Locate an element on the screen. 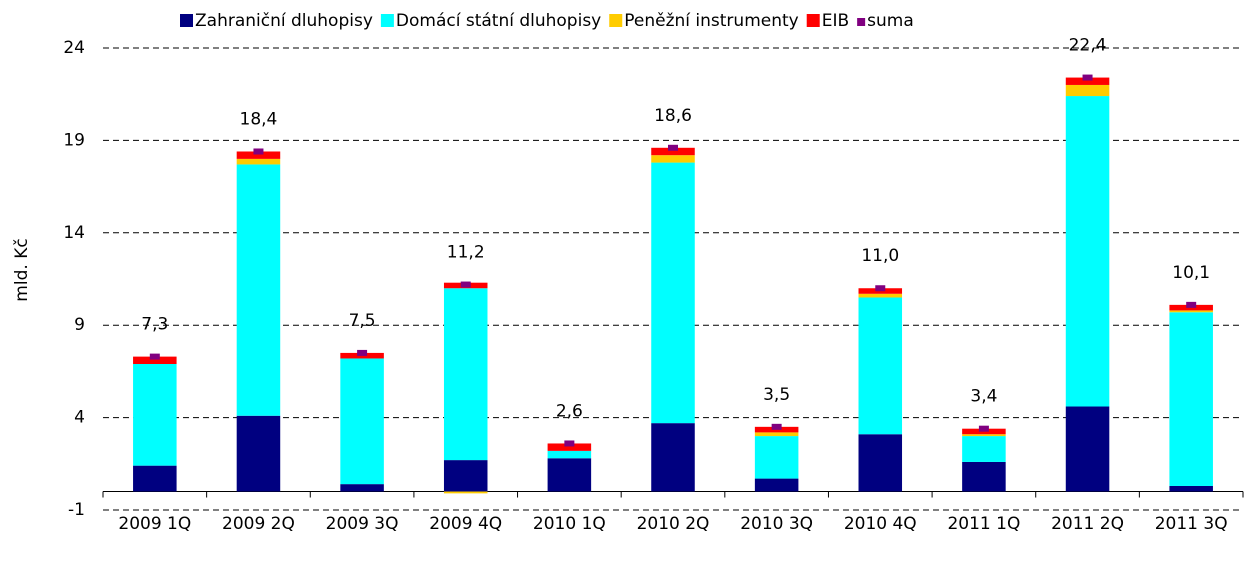 This screenshot has height=565, width=1245. y-tick-label: 24 is located at coordinates (74, 48).